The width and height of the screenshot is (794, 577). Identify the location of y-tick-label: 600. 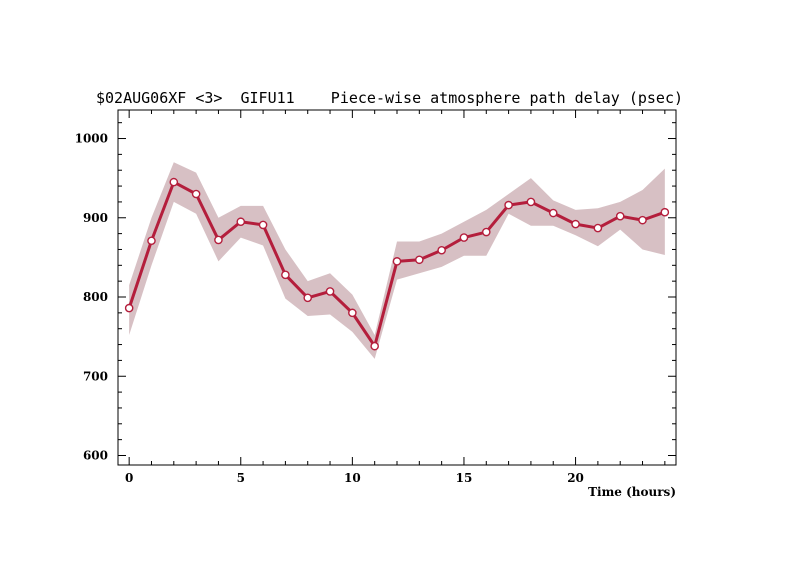
(95, 455).